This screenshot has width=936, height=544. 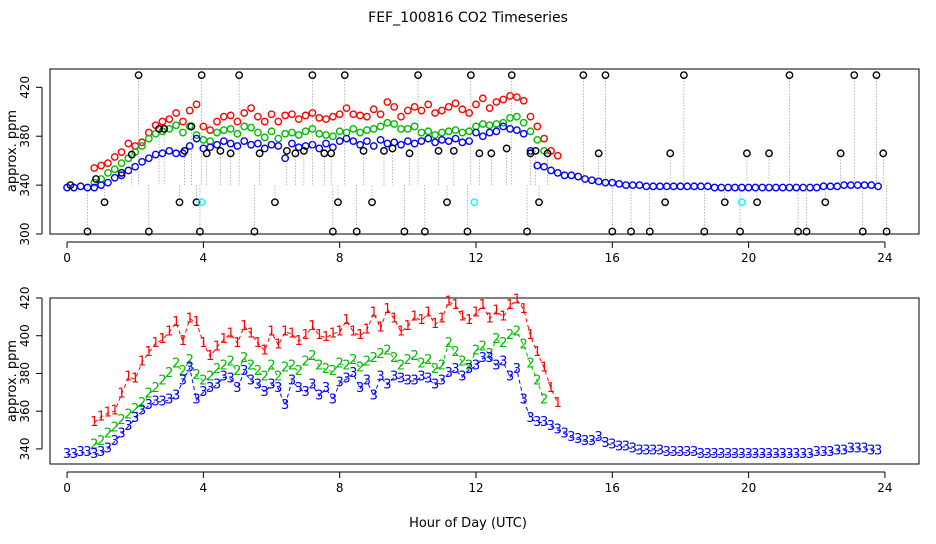 I want to click on bottom-x-tick-label: 8, so click(x=340, y=488).